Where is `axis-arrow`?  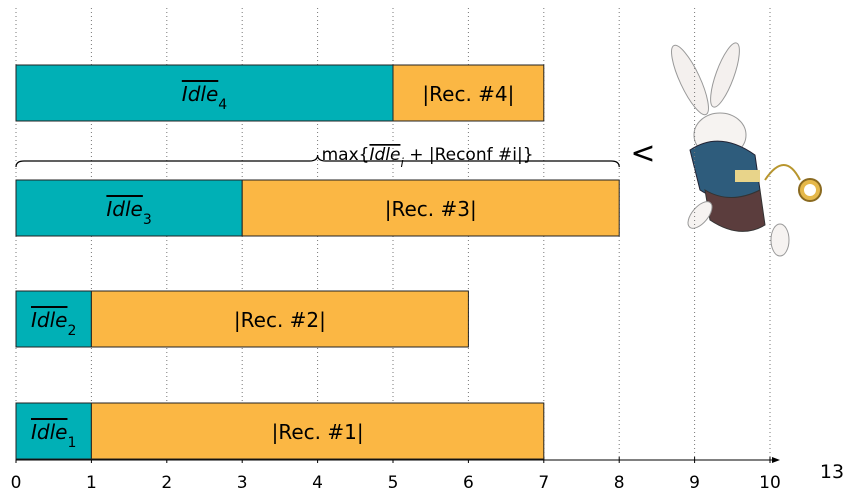 axis-arrow is located at coordinates (776, 460).